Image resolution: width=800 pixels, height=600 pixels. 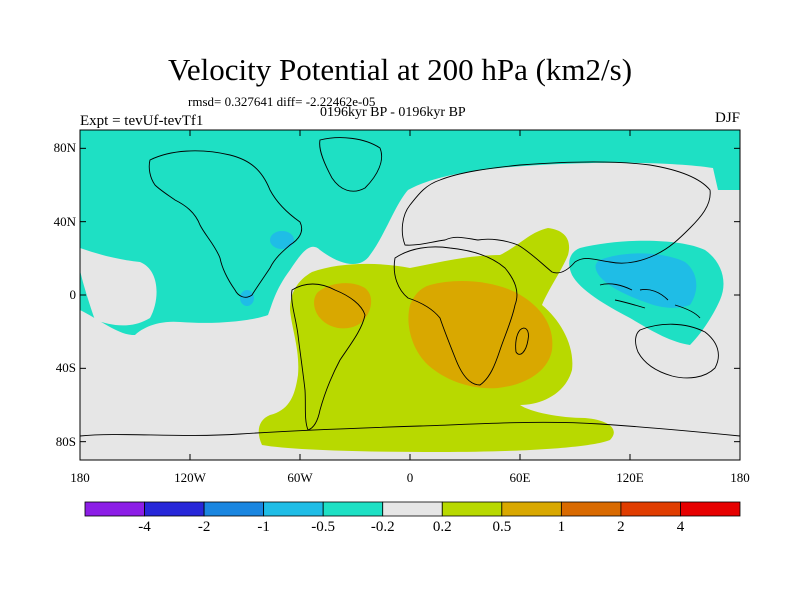 I want to click on lat-label: 80S, so click(x=65, y=441).